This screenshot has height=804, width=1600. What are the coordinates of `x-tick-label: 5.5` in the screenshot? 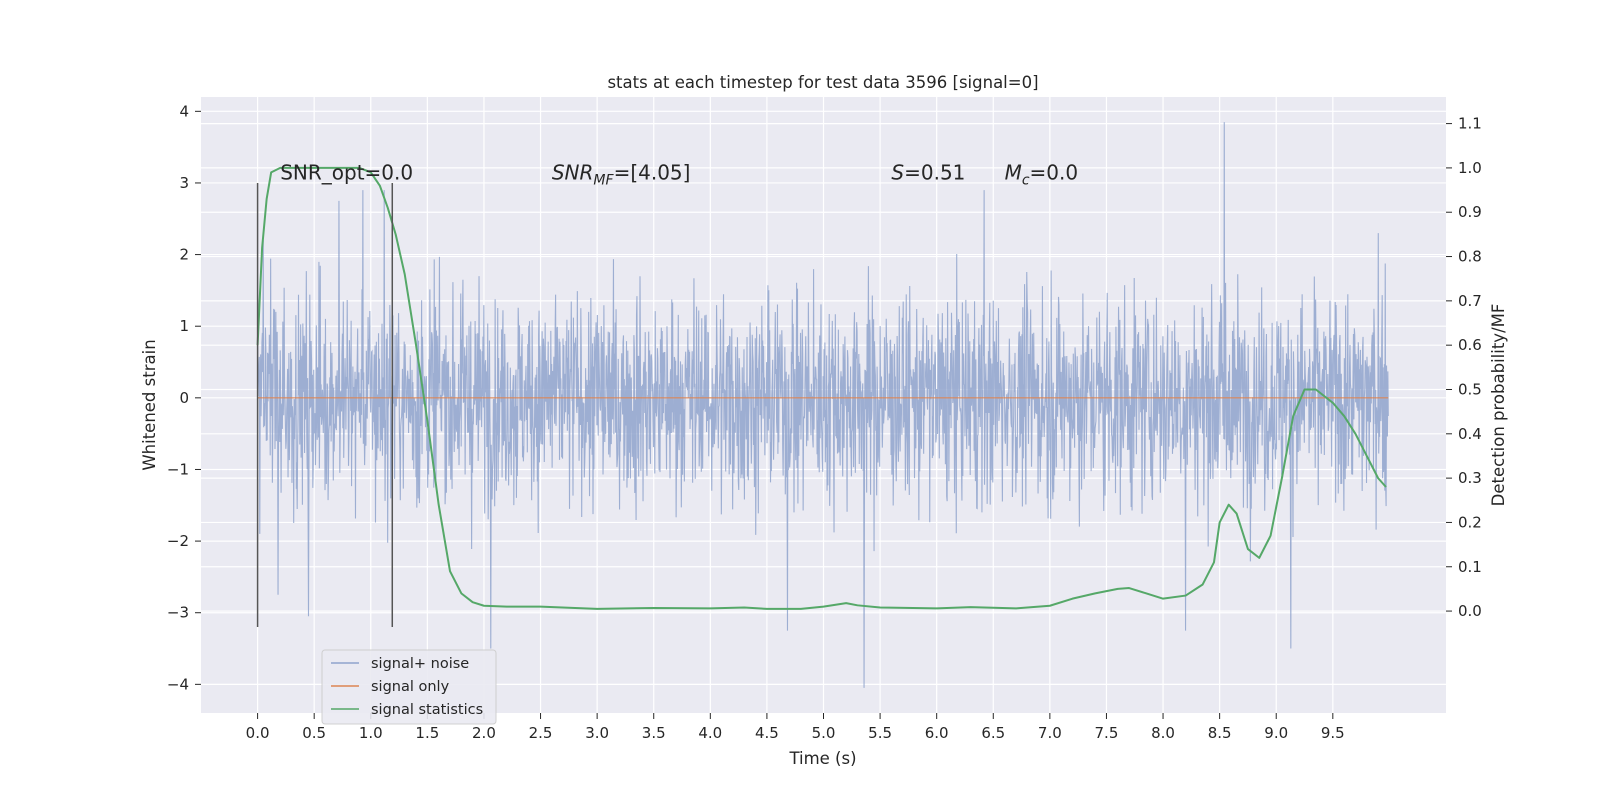 It's located at (880, 733).